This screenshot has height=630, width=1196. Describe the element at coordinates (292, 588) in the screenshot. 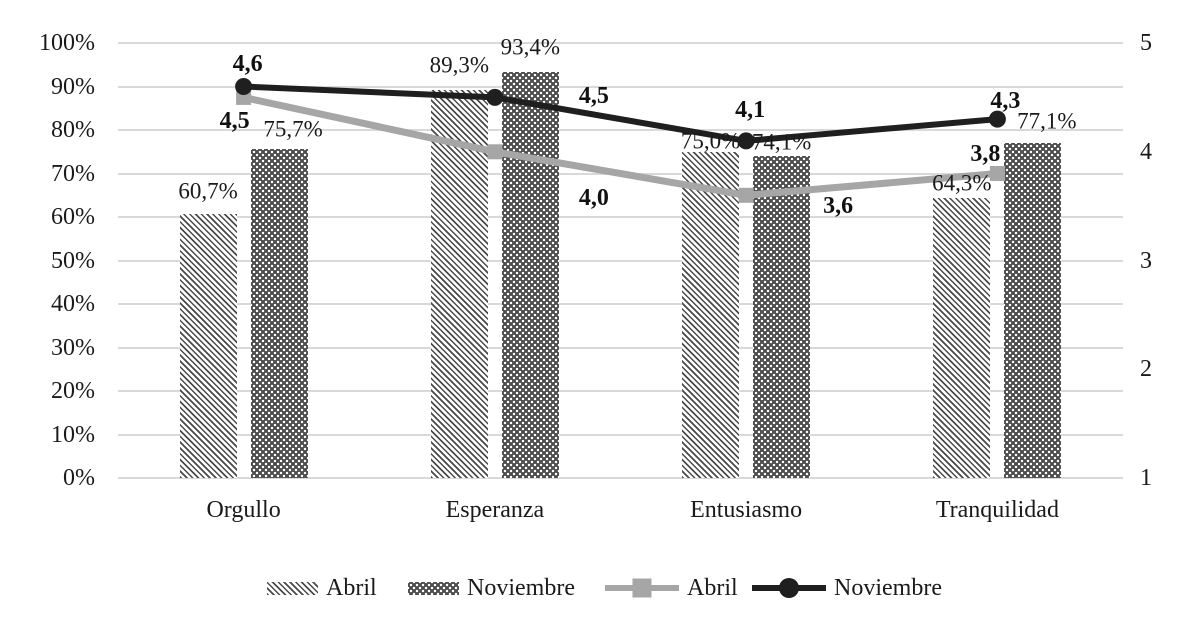

I see `hatched-bar-swatch-icon` at that location.